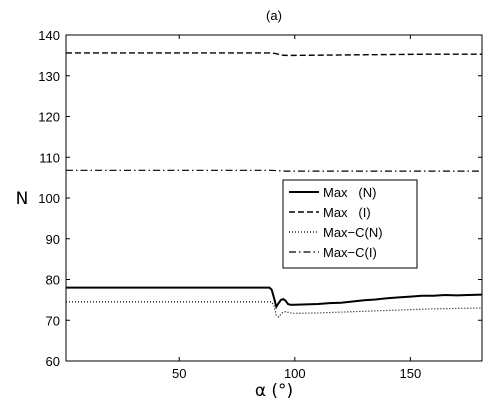 This screenshot has width=490, height=408. What do you see at coordinates (49, 76) in the screenshot?
I see `y-tick-label: 130` at bounding box center [49, 76].